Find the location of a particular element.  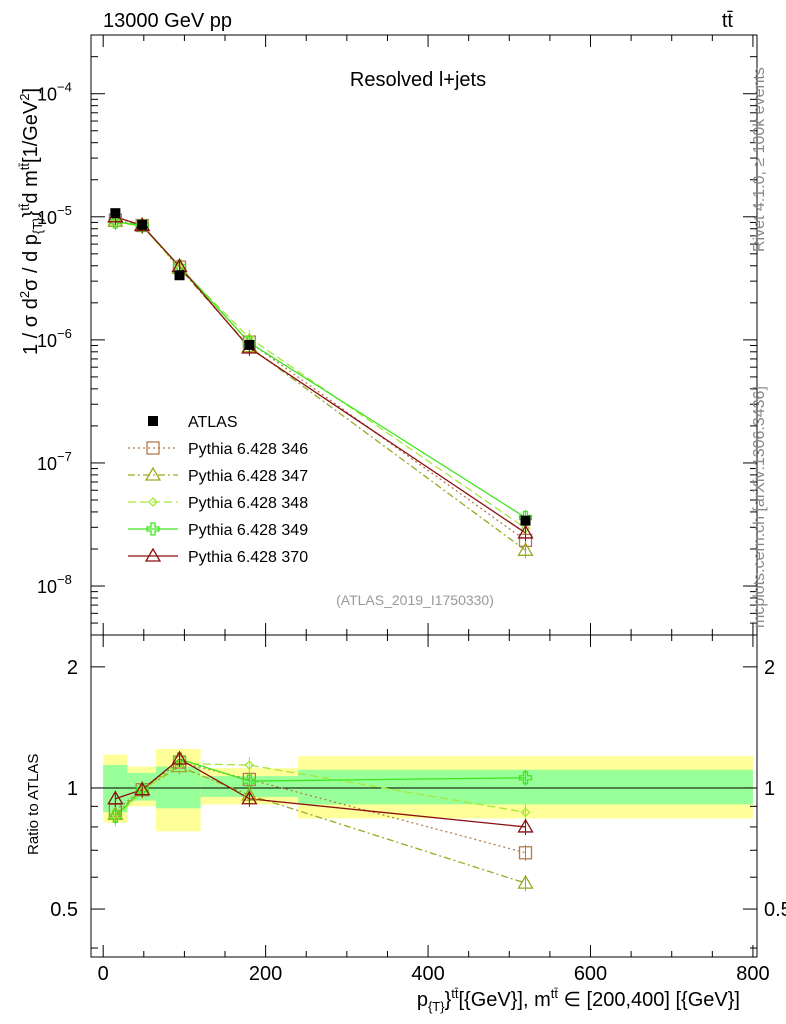

xtick-label-4: 800 is located at coordinates (752, 974).